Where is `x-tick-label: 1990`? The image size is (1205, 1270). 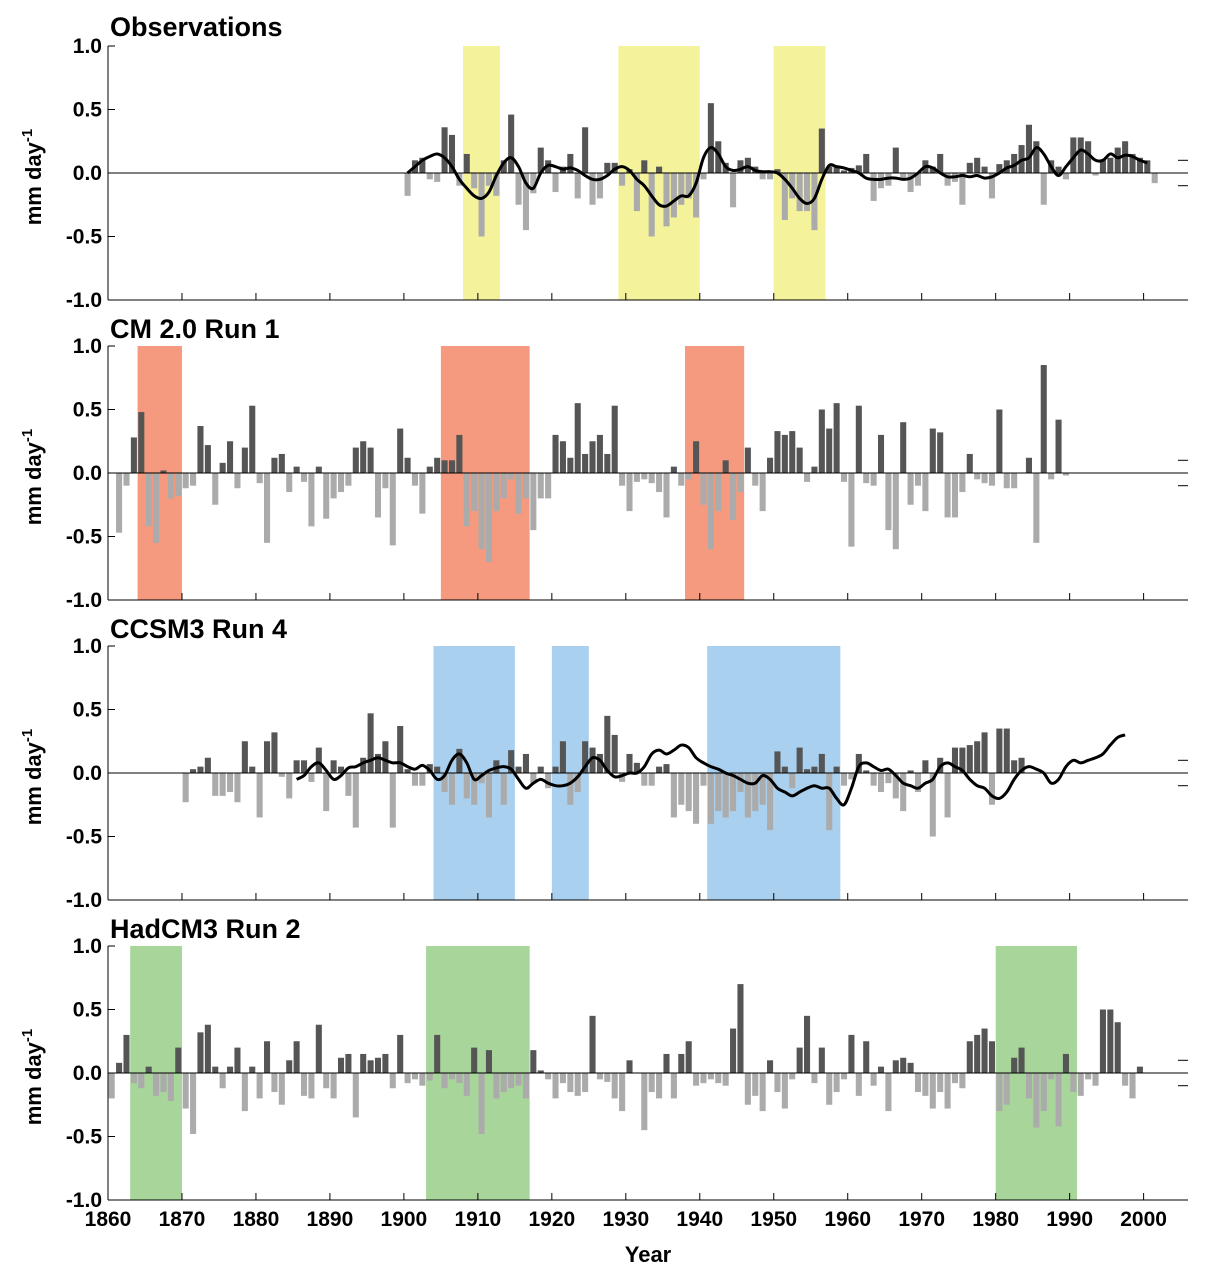 x-tick-label: 1990 is located at coordinates (1069, 1219).